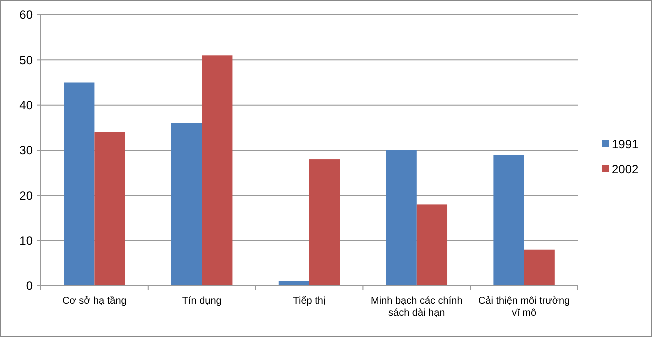  What do you see at coordinates (27, 241) in the screenshot?
I see `y-tick-label: 10` at bounding box center [27, 241].